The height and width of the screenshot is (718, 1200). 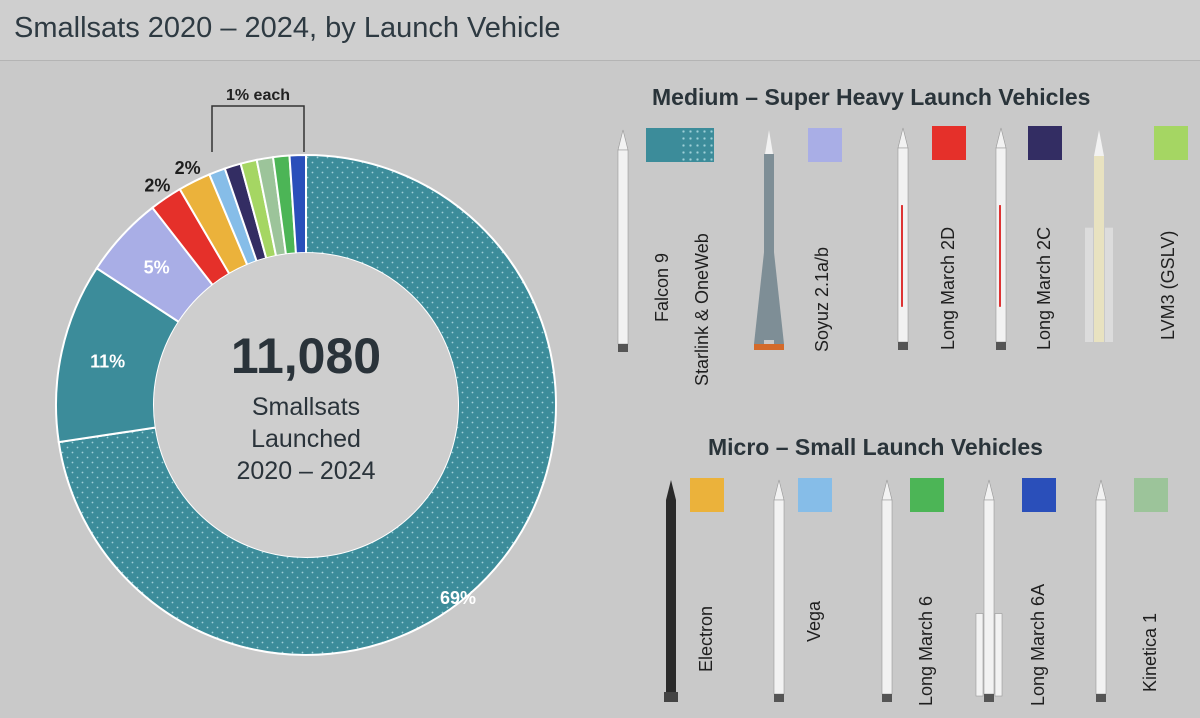 I want to click on center-count: 11,080, so click(x=306, y=356).